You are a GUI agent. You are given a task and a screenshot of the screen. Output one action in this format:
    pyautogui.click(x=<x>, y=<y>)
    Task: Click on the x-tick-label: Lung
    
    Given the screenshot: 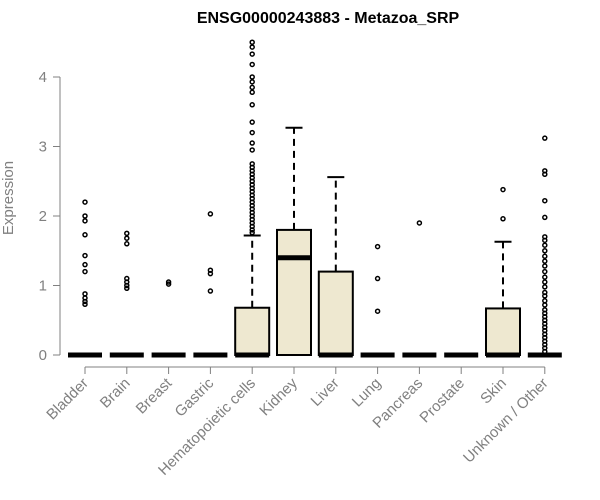 What is the action you would take?
    pyautogui.click(x=367, y=393)
    